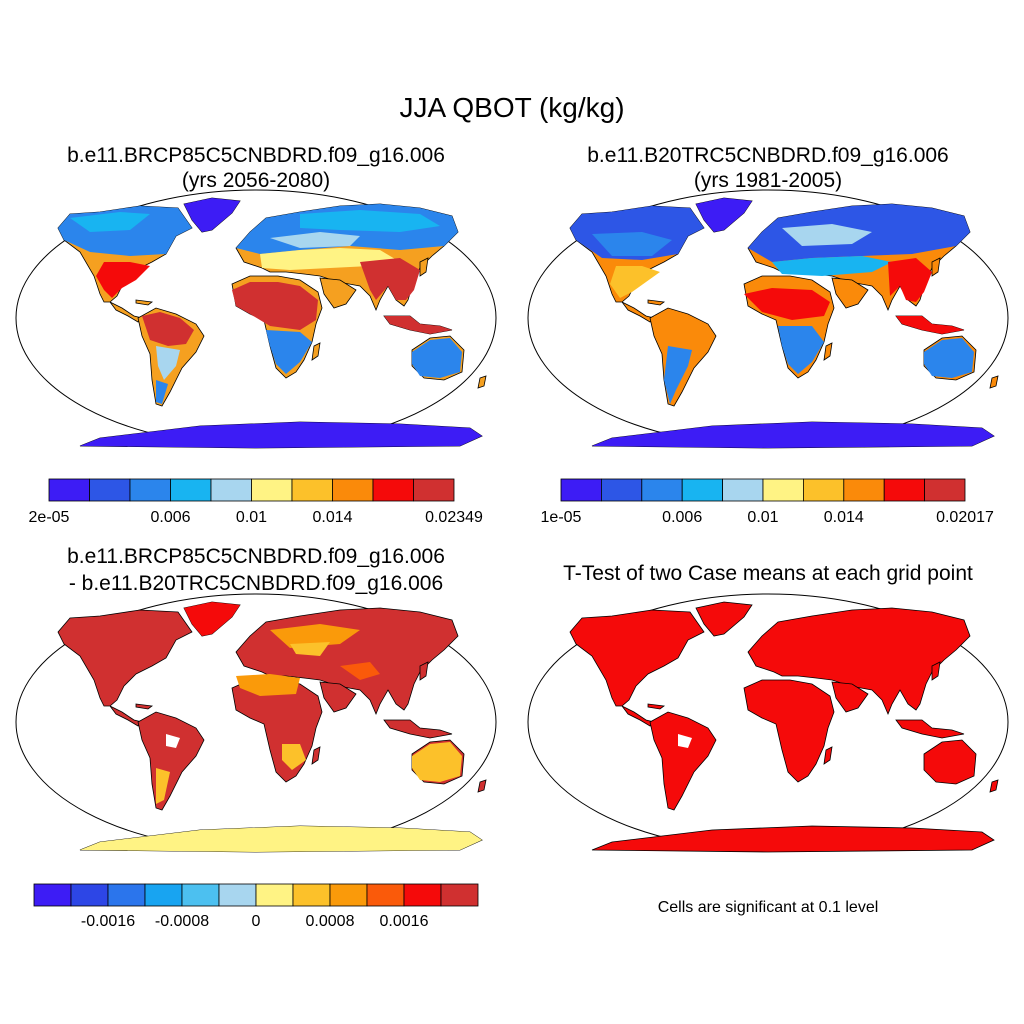 The image size is (1024, 1024). What do you see at coordinates (561, 517) in the screenshot?
I see `colorbar-2-label: 1e-05` at bounding box center [561, 517].